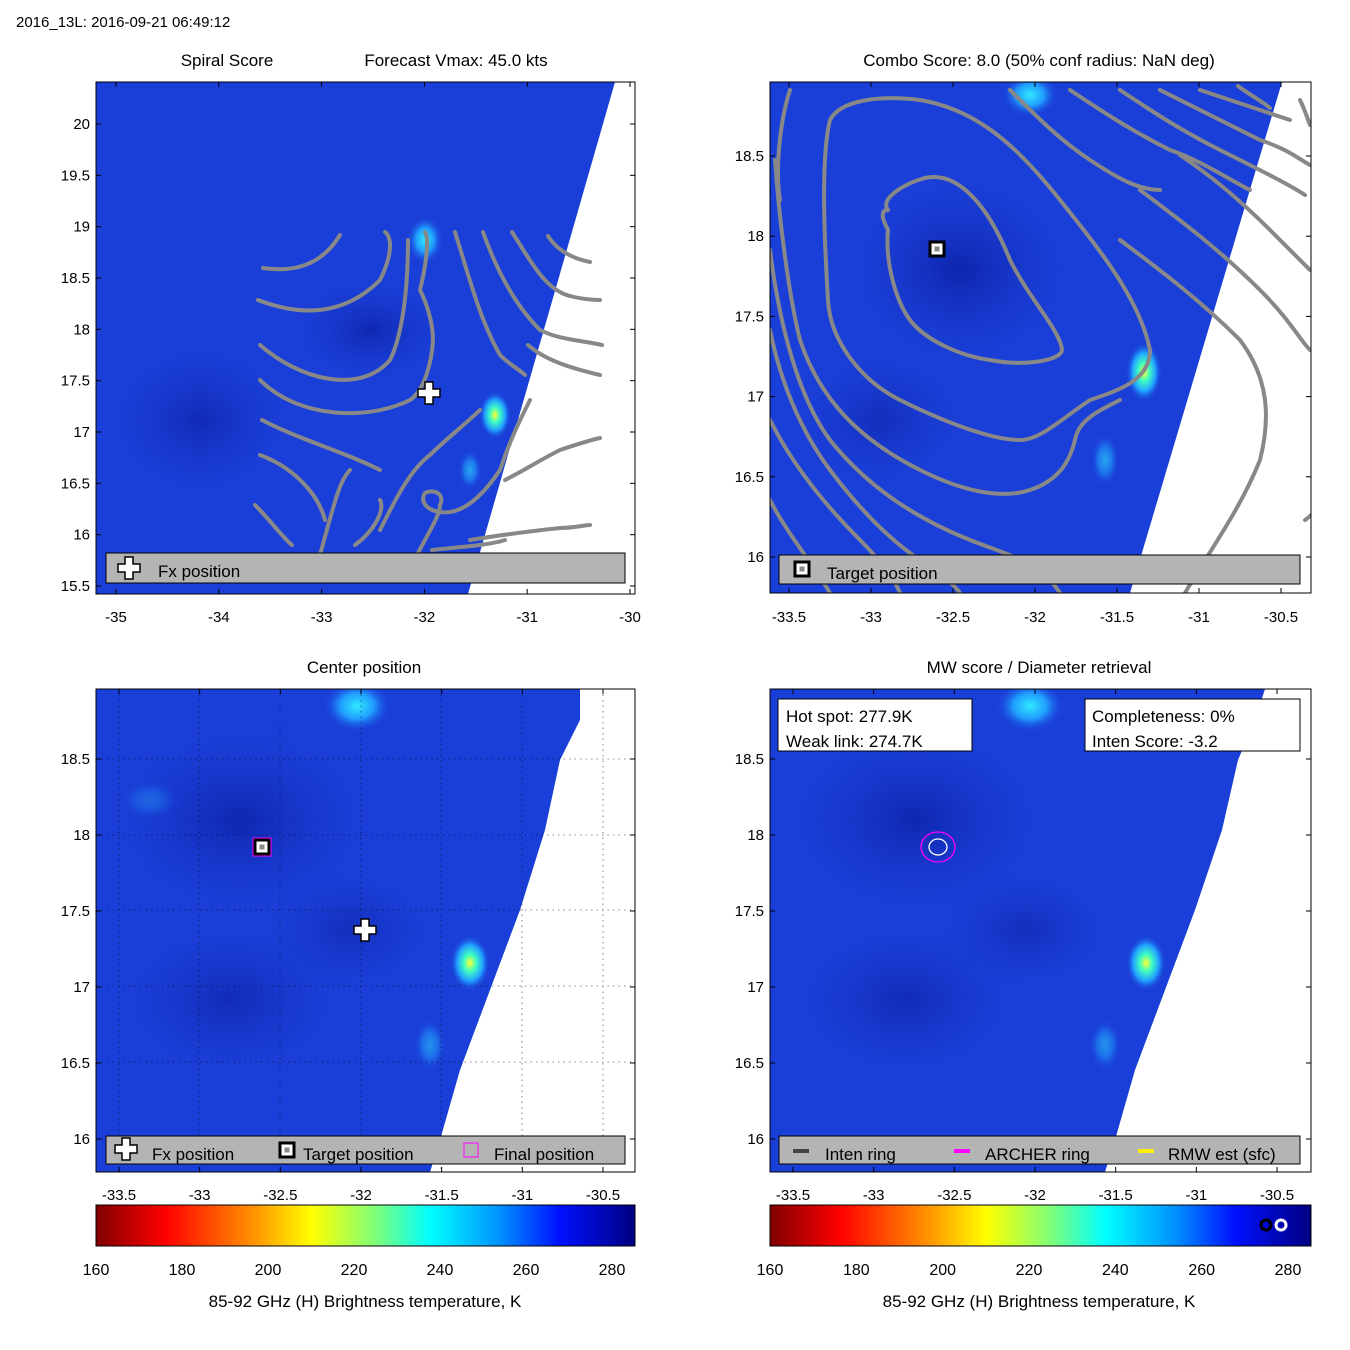  What do you see at coordinates (365, 568) in the screenshot?
I see `spiral-legend: Fx position` at bounding box center [365, 568].